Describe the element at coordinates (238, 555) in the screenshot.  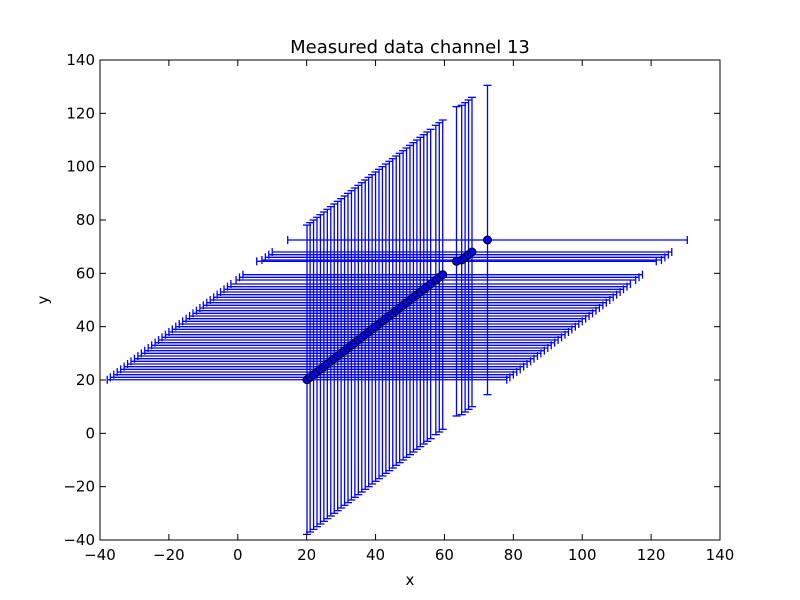
I see `x-tick-label: 0` at that location.